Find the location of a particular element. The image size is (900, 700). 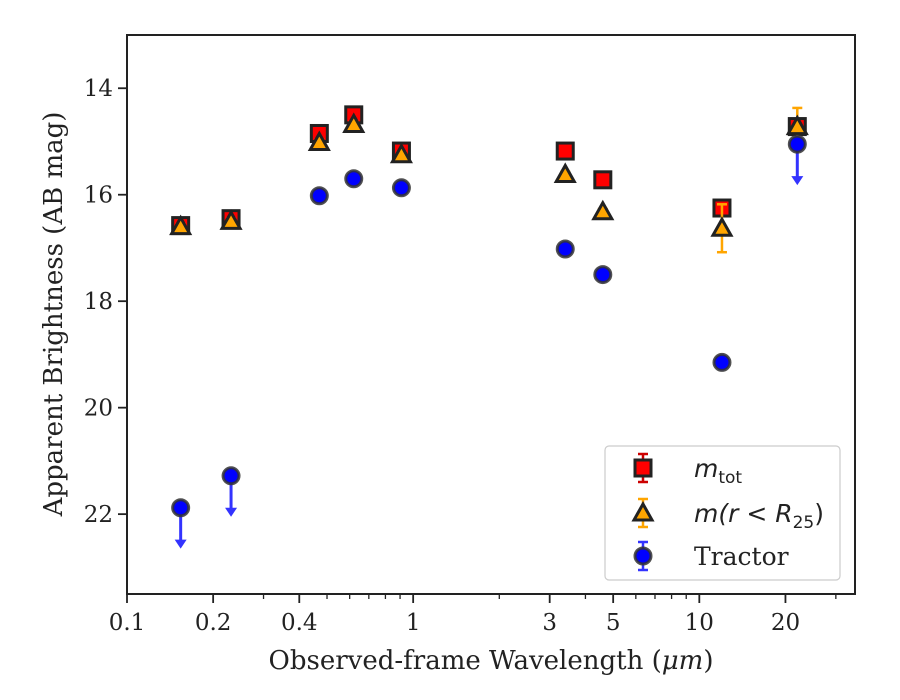

legend-label-mr25: m(r < R25) is located at coordinates (759, 516).